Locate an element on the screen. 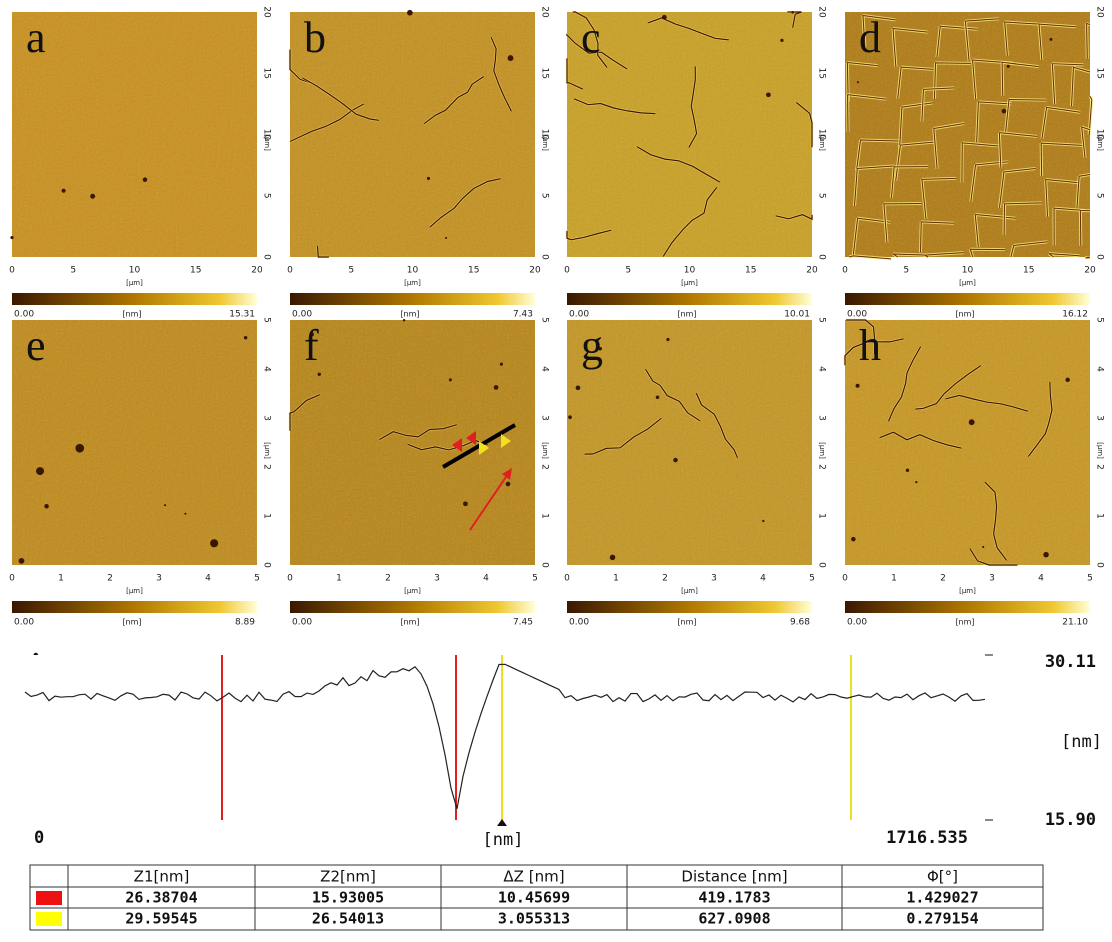 This screenshot has width=1112, height=942. y-tick-label: 10 is located at coordinates (545, 135).